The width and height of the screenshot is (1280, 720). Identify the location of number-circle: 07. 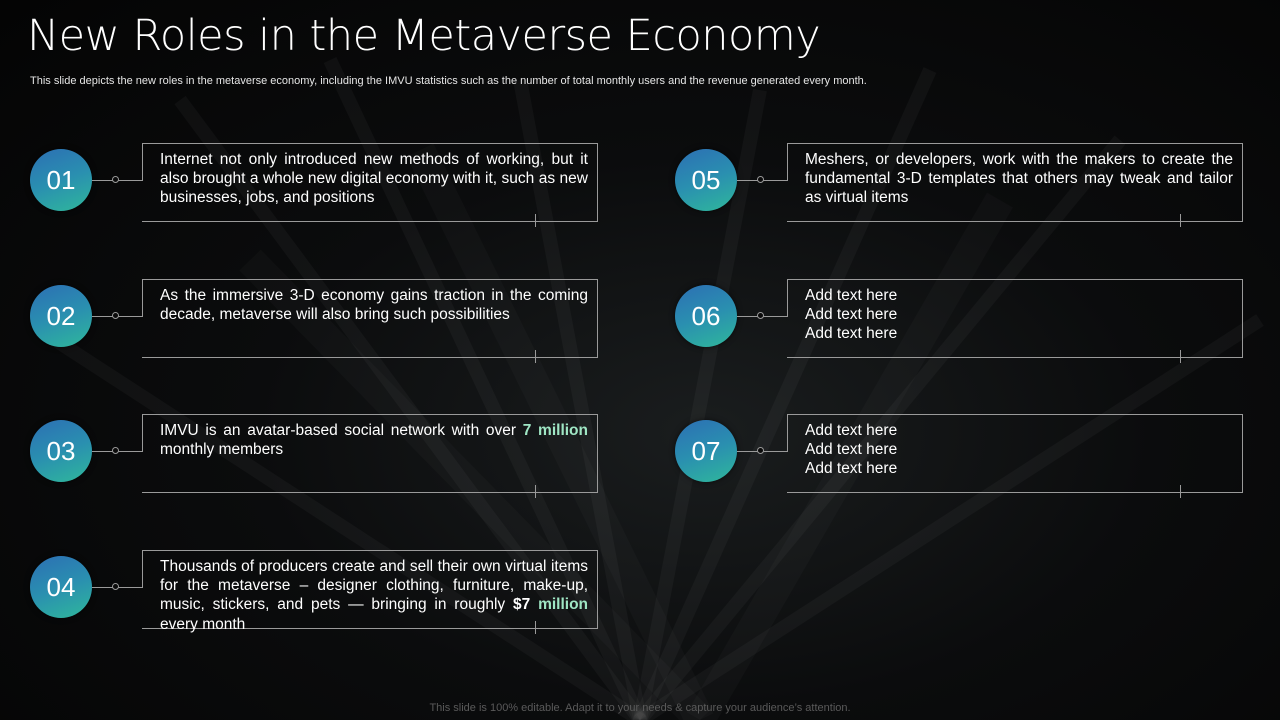
(706, 451).